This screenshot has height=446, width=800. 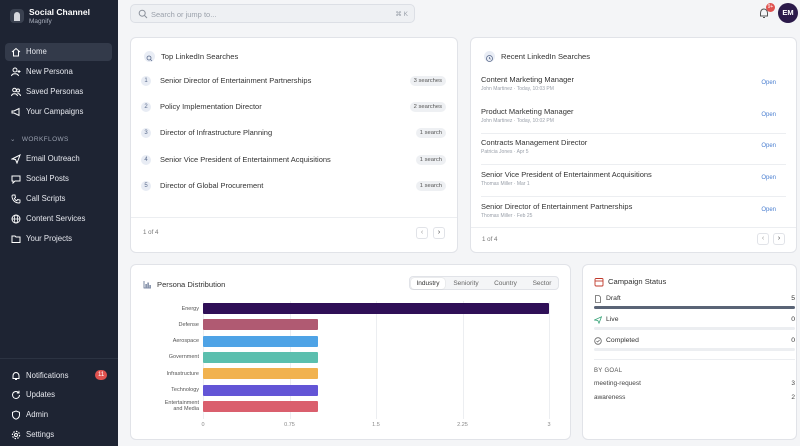 I want to click on sidebar-item-notifications: Notifications 11, so click(x=58, y=376).